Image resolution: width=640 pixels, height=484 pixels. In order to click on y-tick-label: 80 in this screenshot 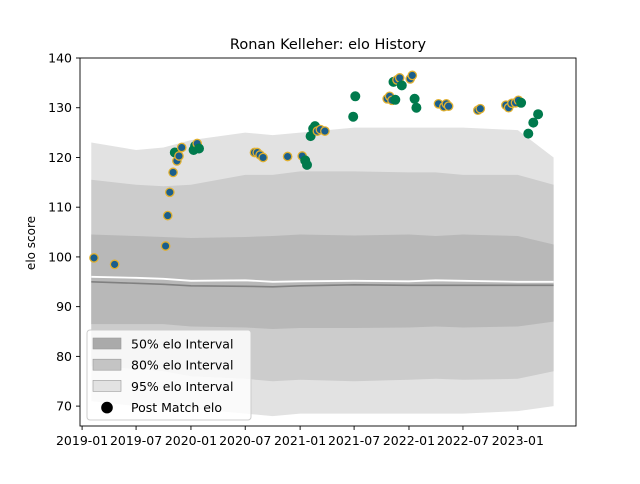, I will do `click(64, 356)`.